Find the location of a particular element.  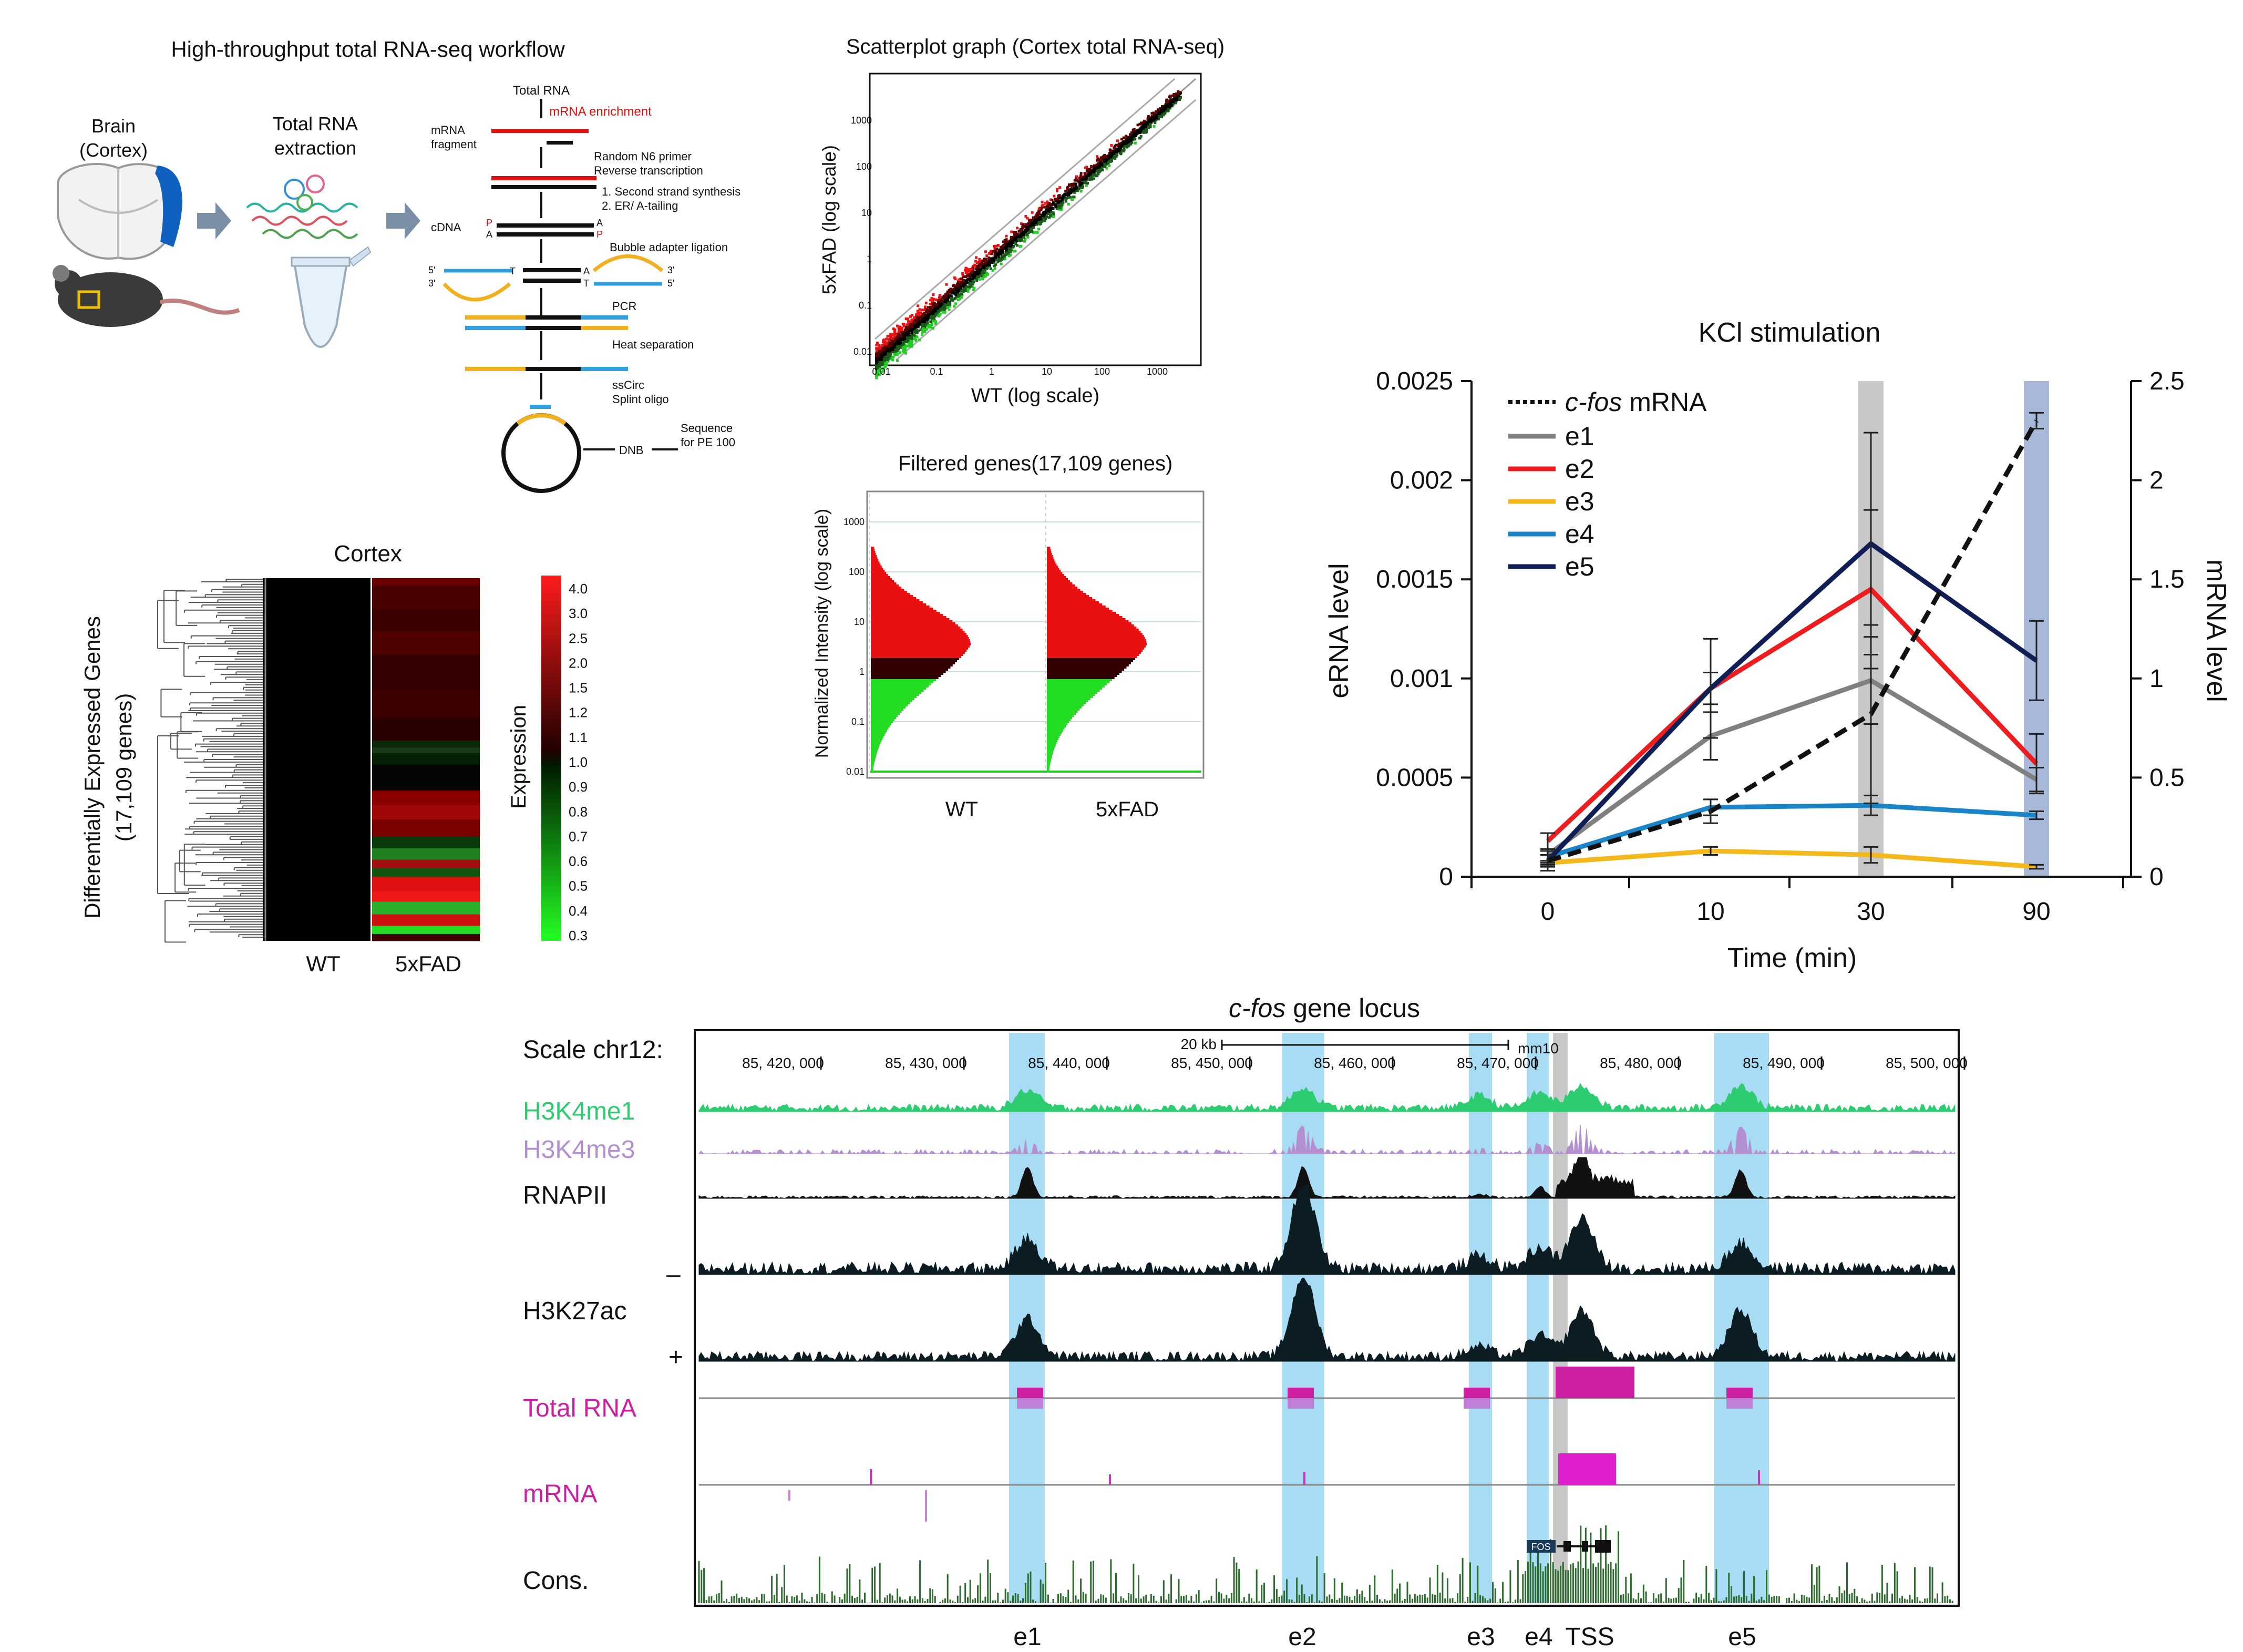

heatmap-col-wt: WT is located at coordinates (323, 963).